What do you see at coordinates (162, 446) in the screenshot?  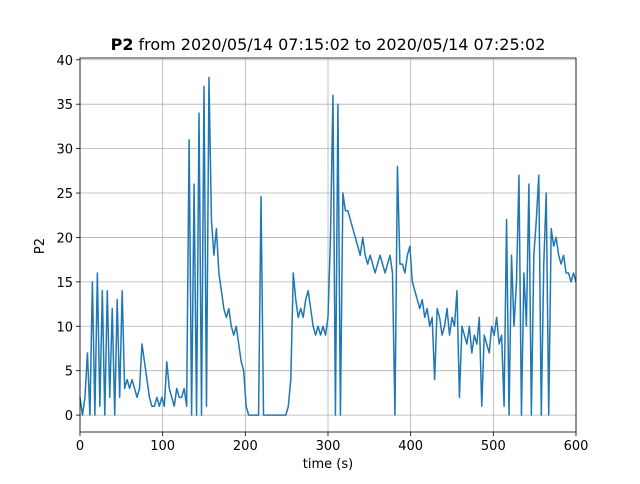 I see `x-tick-label: 100` at bounding box center [162, 446].